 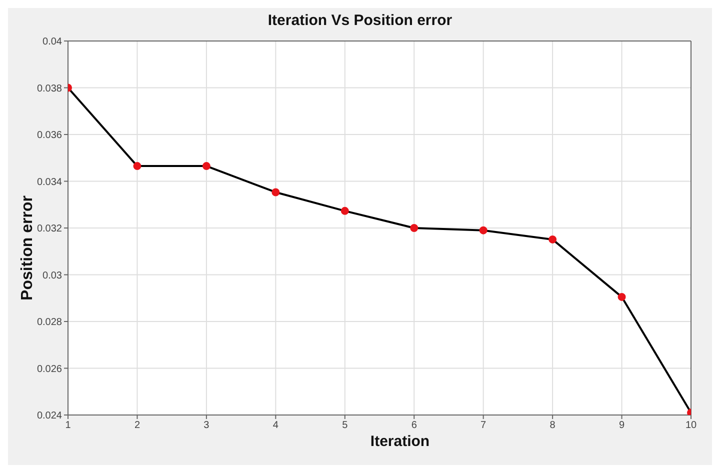 What do you see at coordinates (52, 276) in the screenshot?
I see `y-tick-label: 0.03` at bounding box center [52, 276].